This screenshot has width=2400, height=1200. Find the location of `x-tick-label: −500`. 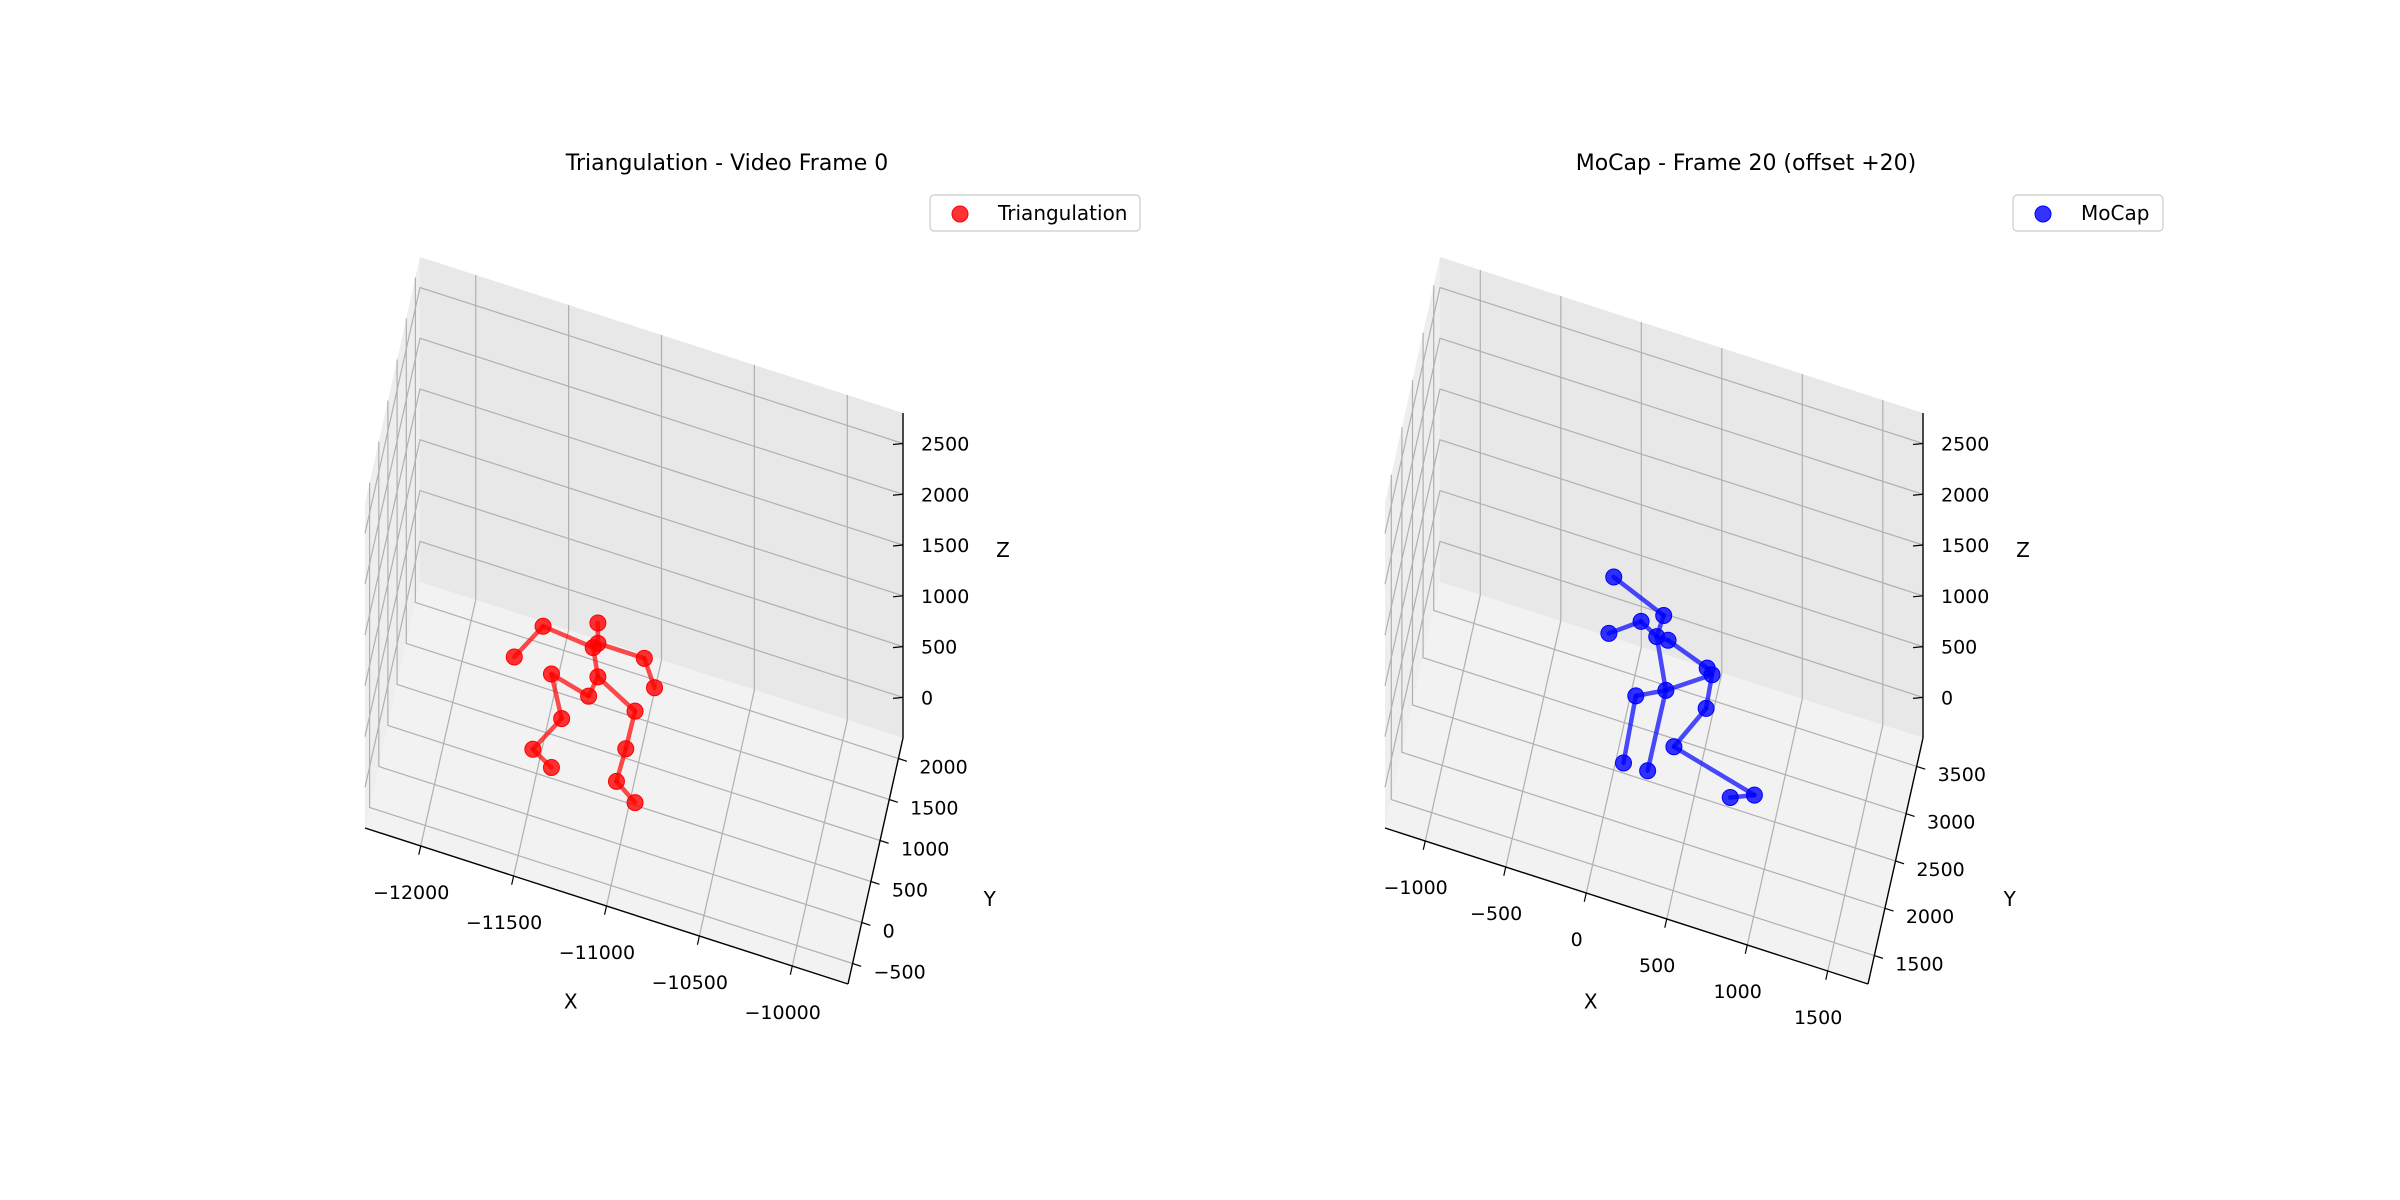

x-tick-label: −500 is located at coordinates (1496, 914).